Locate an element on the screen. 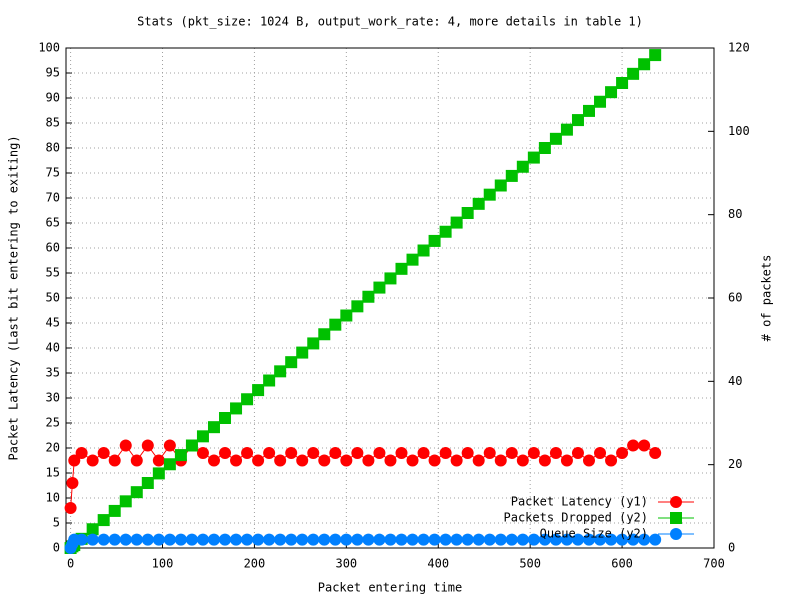  y-tick-label: 40 is located at coordinates (53, 348).